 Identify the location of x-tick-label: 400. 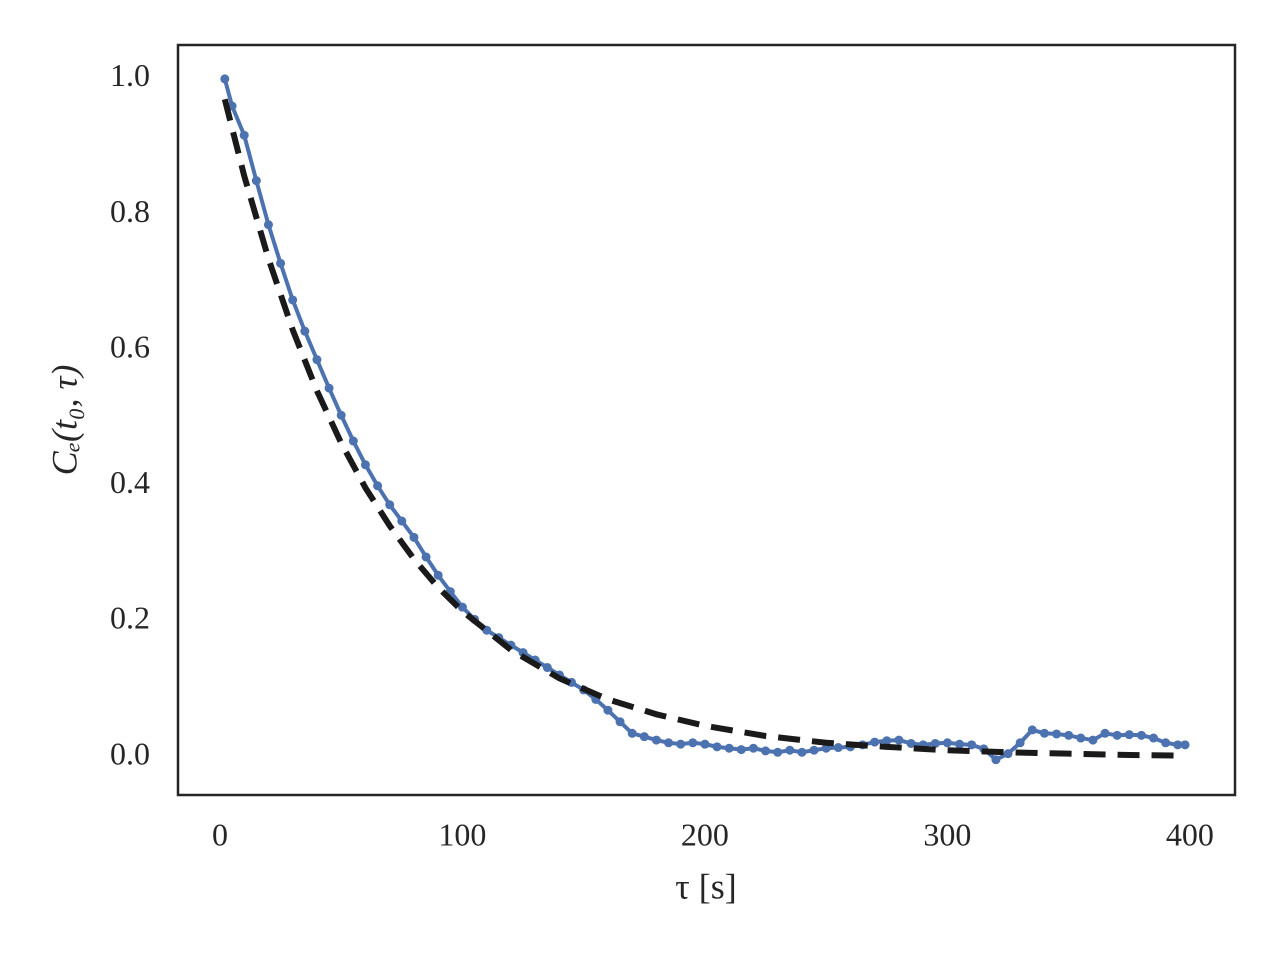
(1190, 834).